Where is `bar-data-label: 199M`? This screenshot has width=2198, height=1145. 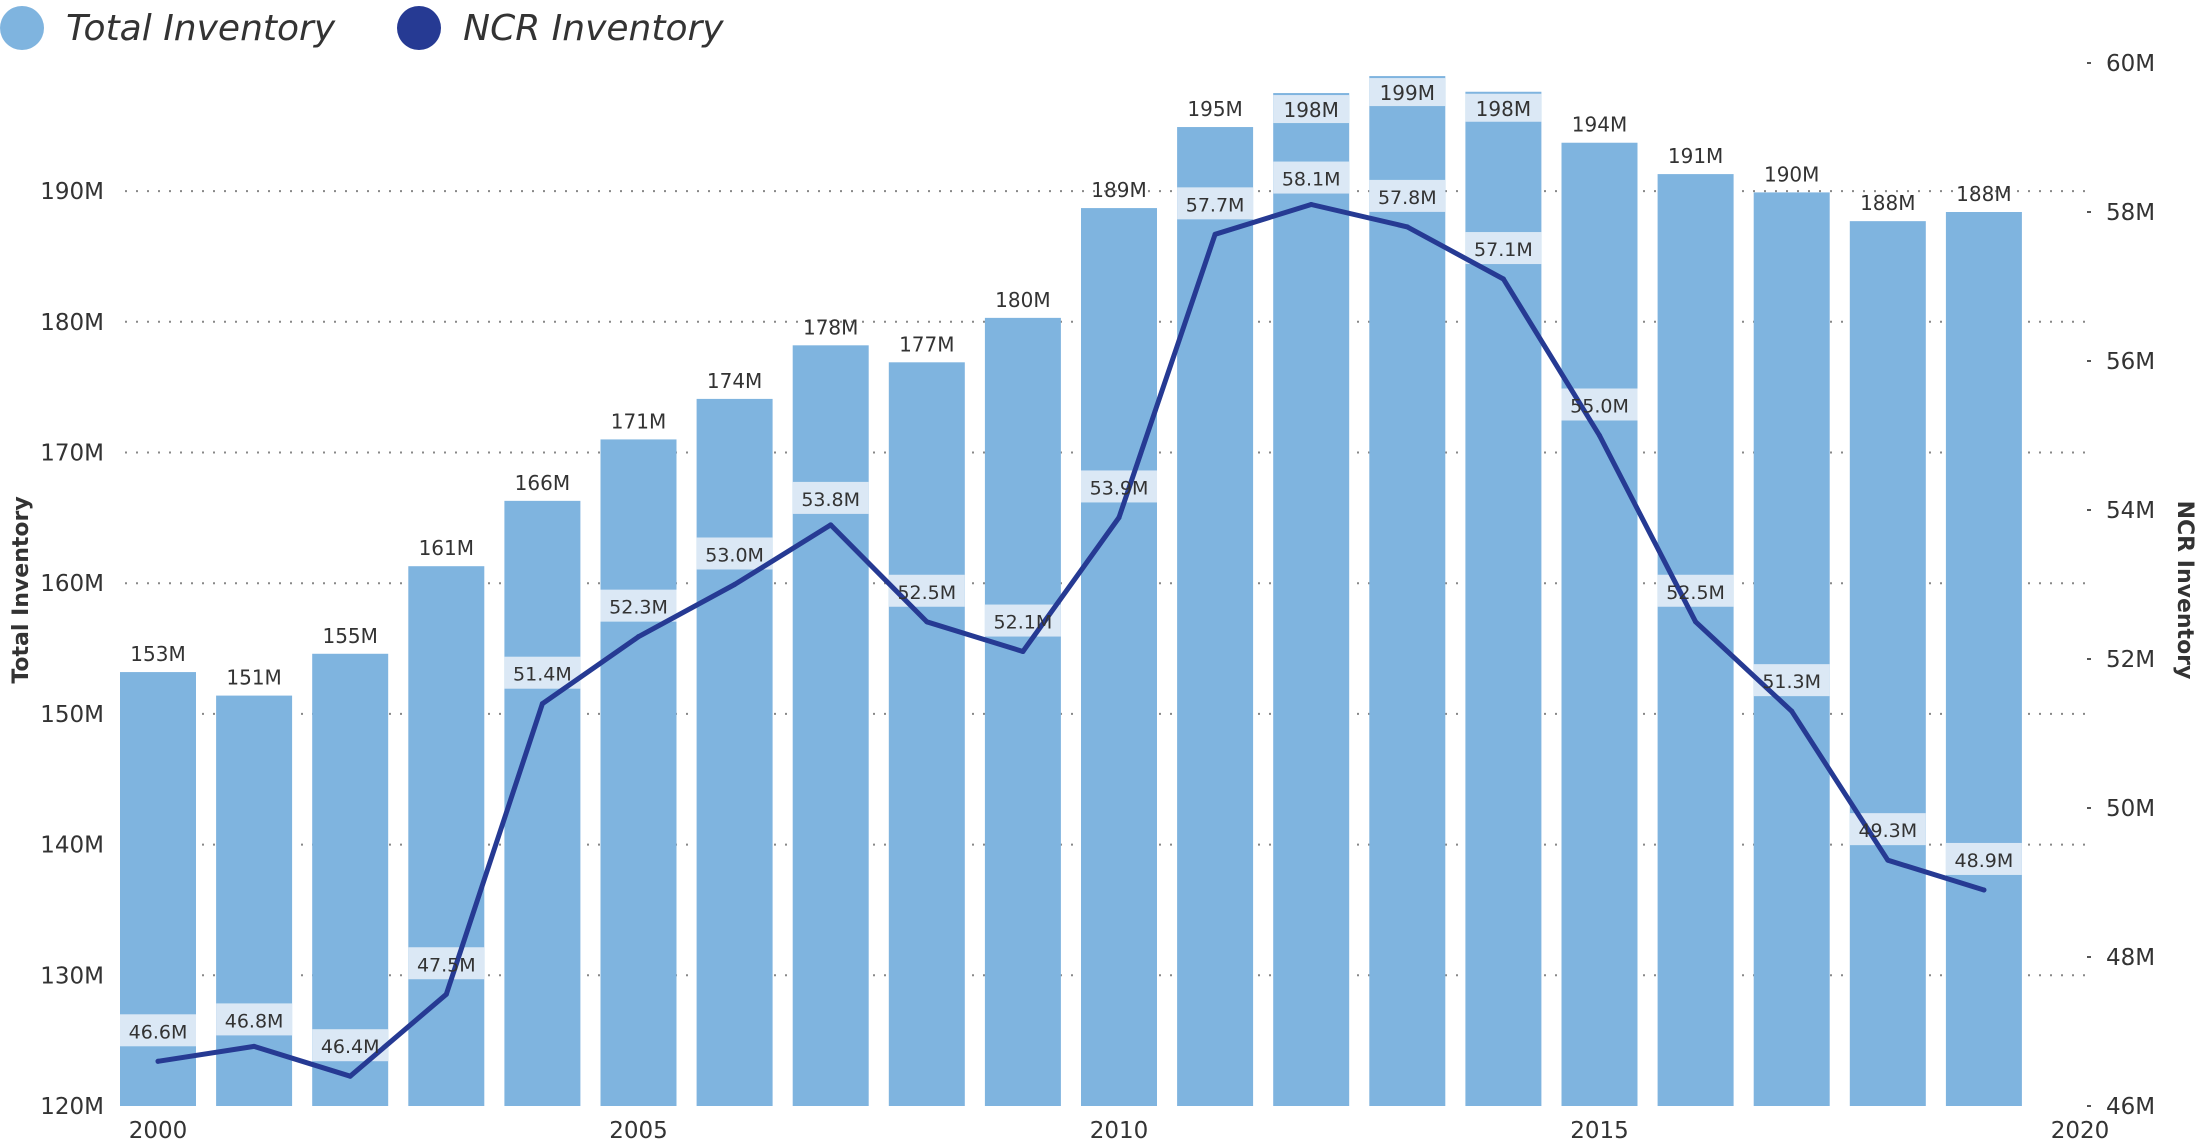 bar-data-label: 199M is located at coordinates (1407, 93).